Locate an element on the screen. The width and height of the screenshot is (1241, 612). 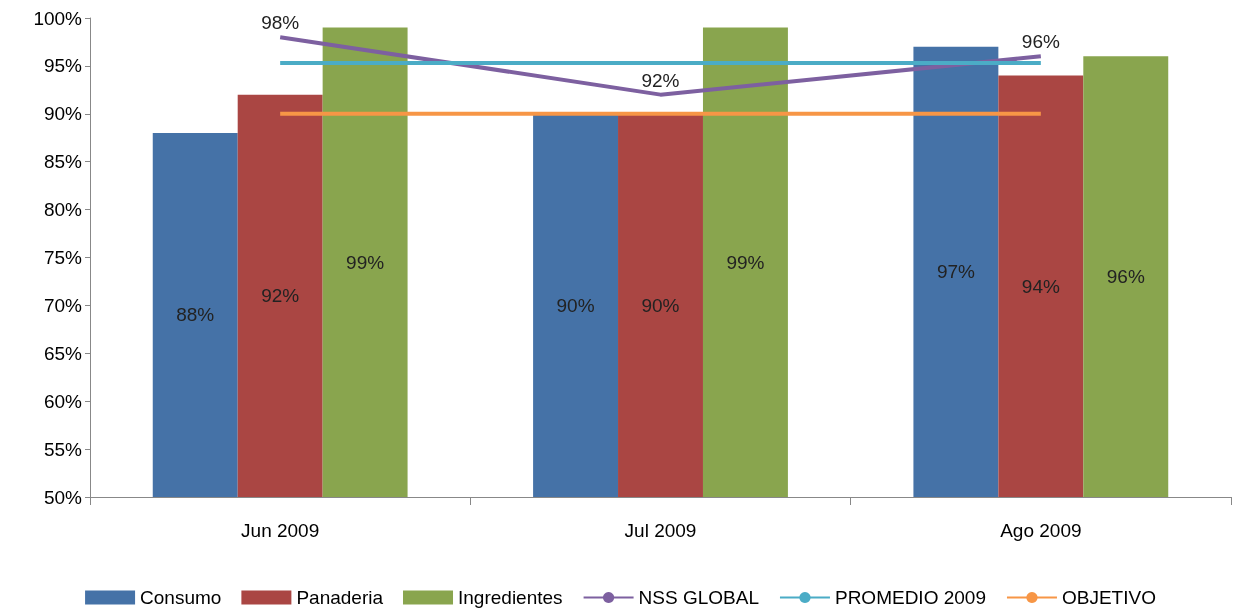
y-tick-label: 95% is located at coordinates (63, 66).